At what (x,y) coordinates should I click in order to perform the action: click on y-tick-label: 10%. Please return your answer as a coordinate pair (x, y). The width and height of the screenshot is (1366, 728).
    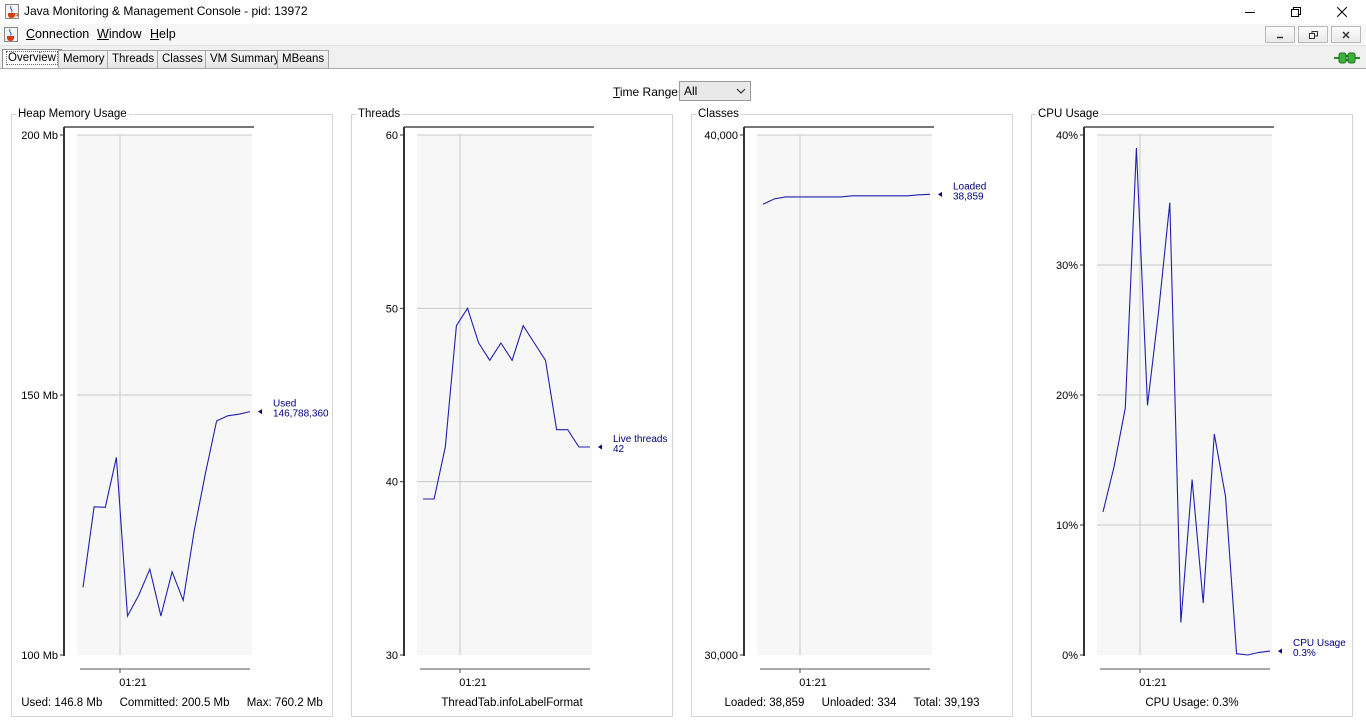
    Looking at the image, I should click on (1067, 526).